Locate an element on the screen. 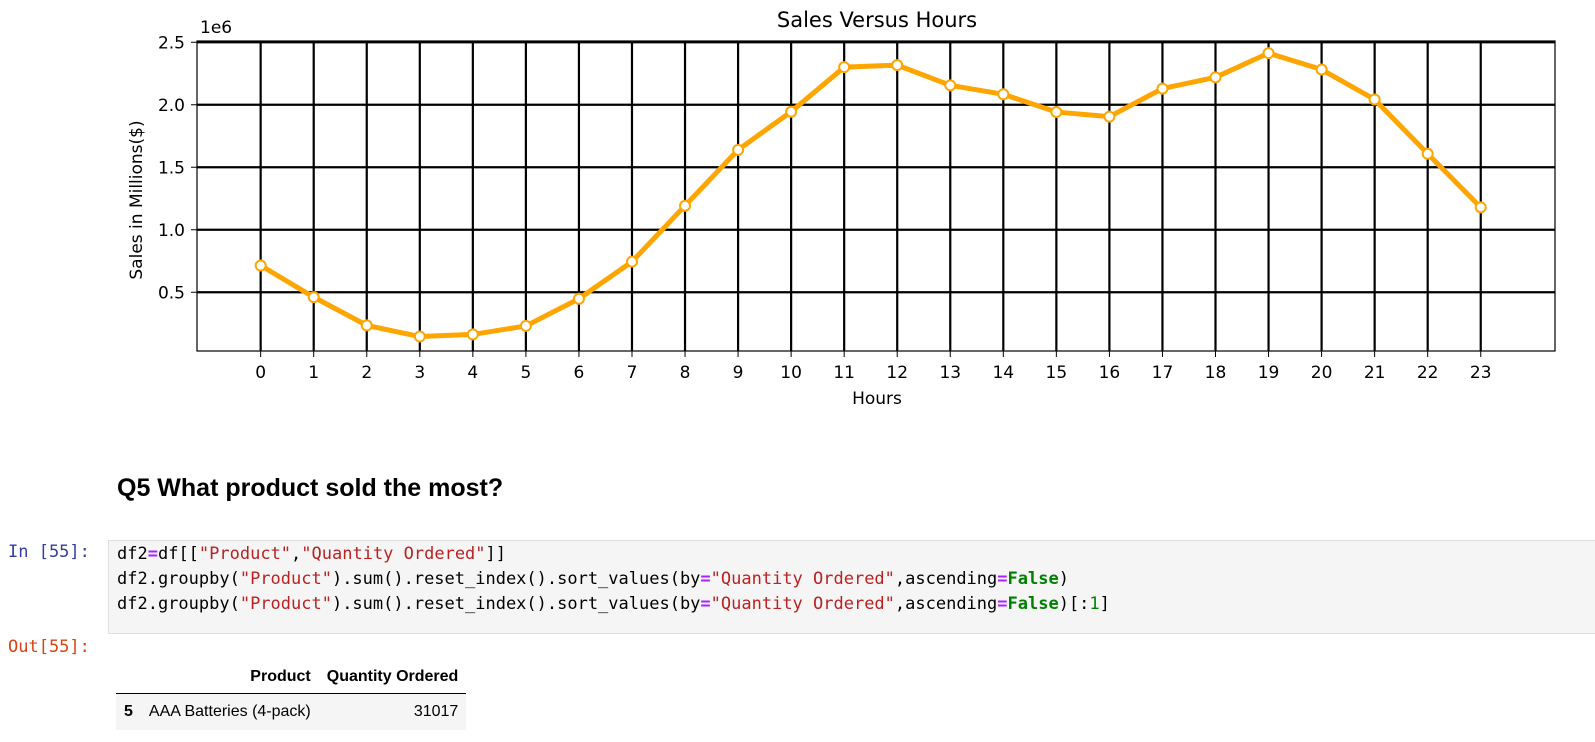 This screenshot has width=1595, height=742. x-tick-label: 20 is located at coordinates (1322, 373).